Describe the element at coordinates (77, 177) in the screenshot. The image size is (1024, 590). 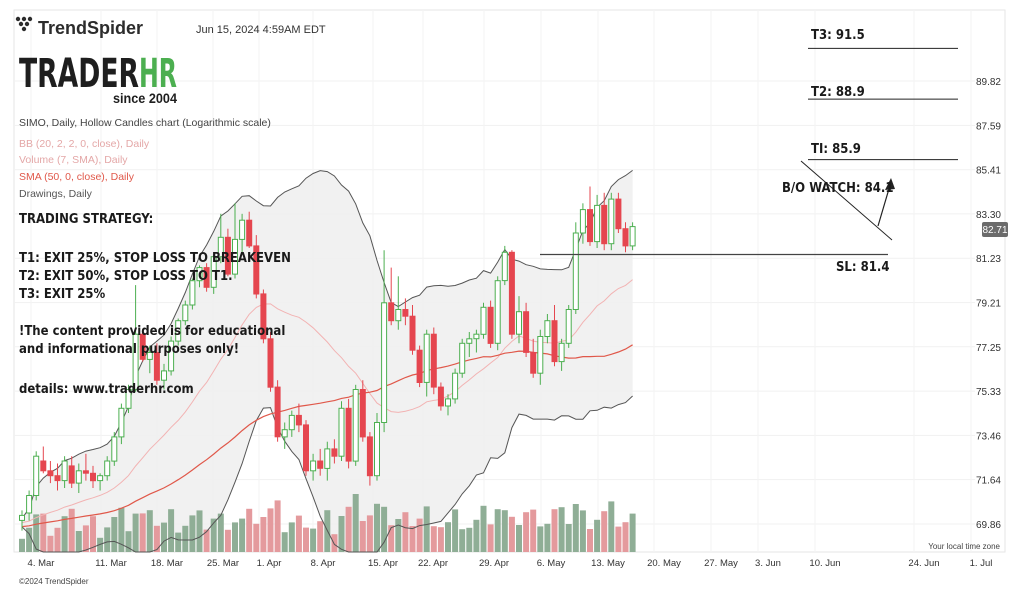
I see `legend-sma: SMA (50, 0, close), Daily` at that location.